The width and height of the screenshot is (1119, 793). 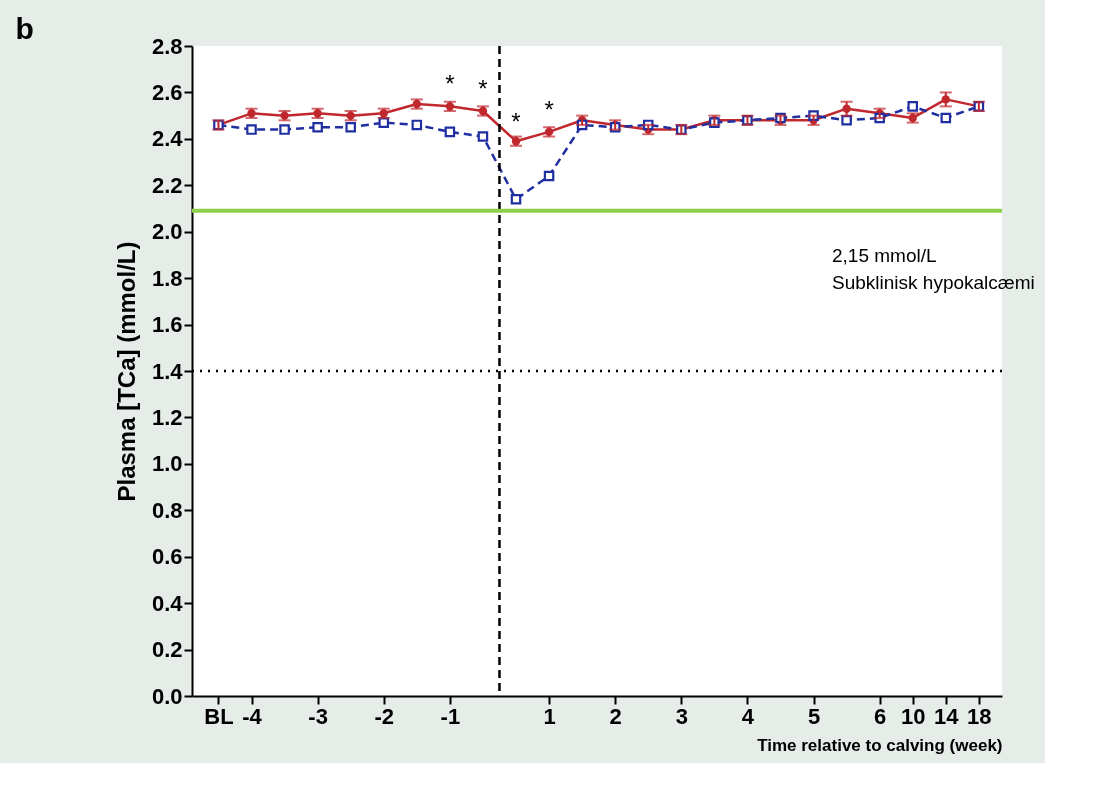 I want to click on x-tick-label: -1, so click(x=450, y=716).